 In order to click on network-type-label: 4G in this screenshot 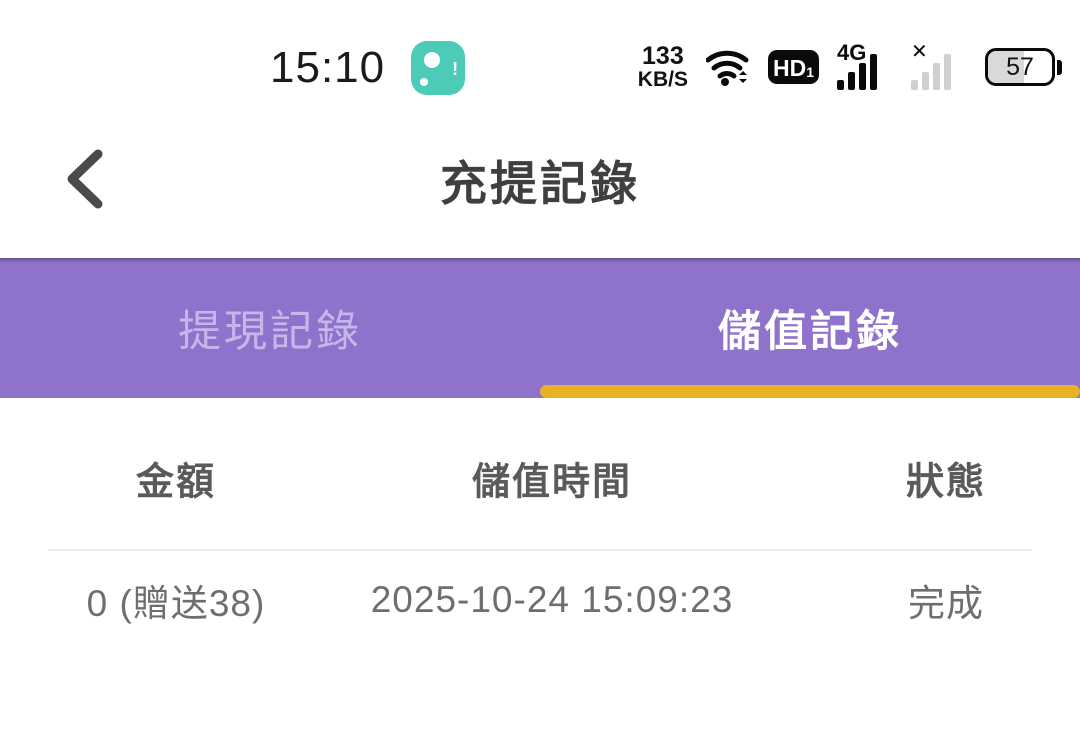, I will do `click(852, 52)`.